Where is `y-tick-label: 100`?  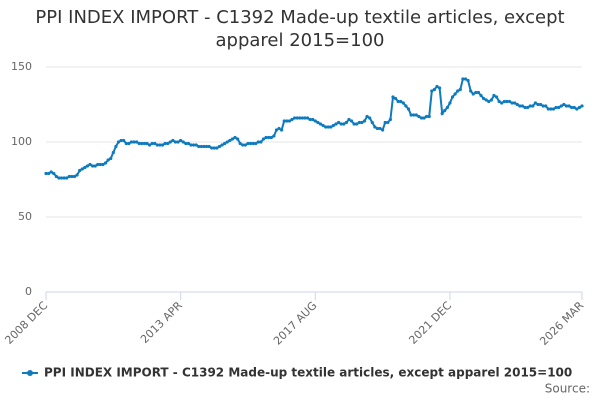 y-tick-label: 100 is located at coordinates (21, 141).